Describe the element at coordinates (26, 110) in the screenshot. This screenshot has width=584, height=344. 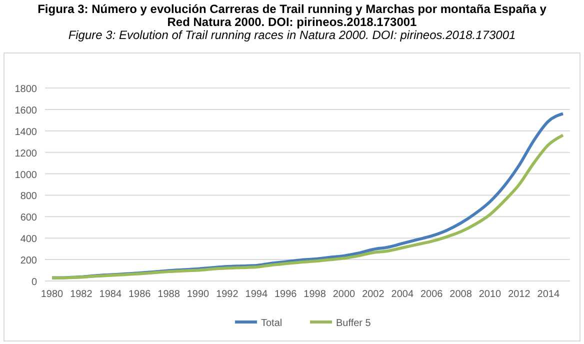
I see `y-tick-label: 1600` at that location.